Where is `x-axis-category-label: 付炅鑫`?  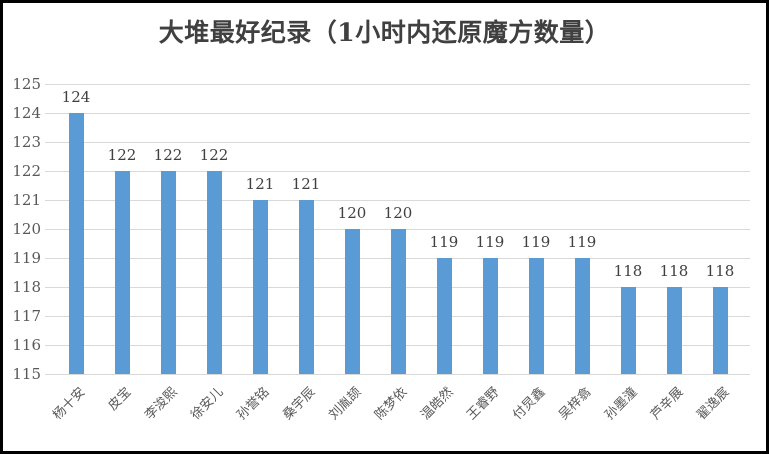 x-axis-category-label: 付炅鑫 is located at coordinates (529, 404).